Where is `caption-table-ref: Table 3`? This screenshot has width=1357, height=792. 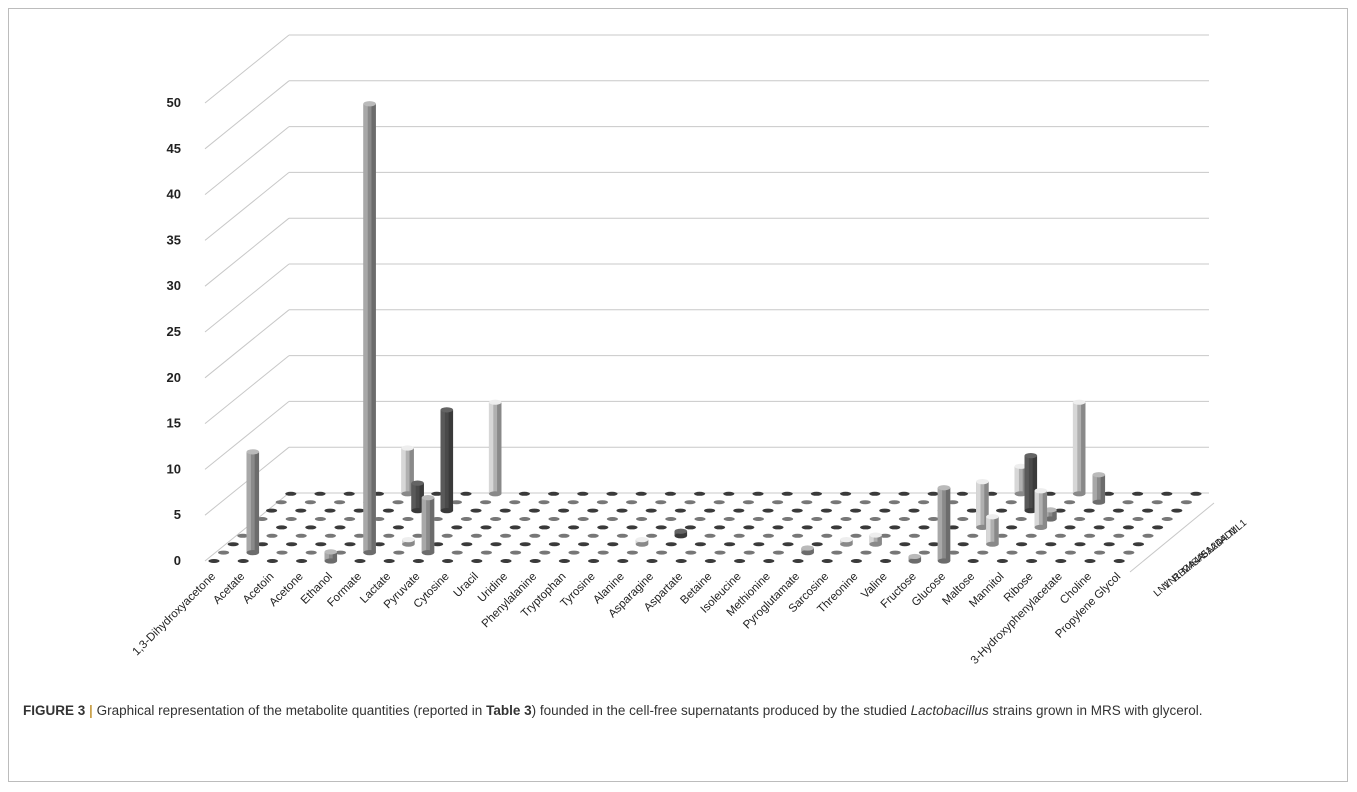
caption-table-ref: Table 3 is located at coordinates (509, 710).